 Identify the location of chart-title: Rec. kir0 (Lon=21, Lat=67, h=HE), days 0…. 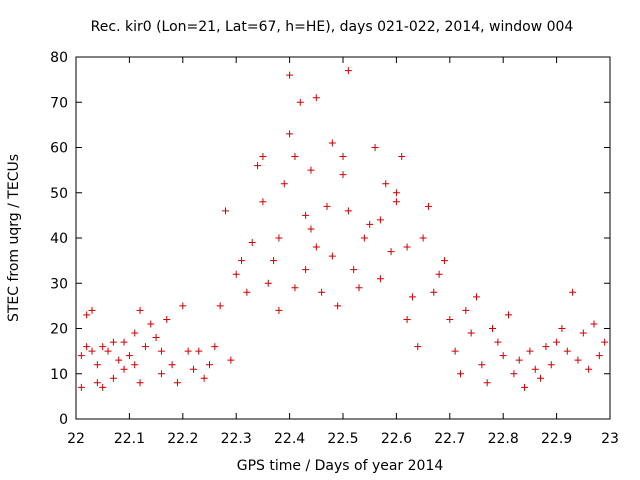
(332, 27).